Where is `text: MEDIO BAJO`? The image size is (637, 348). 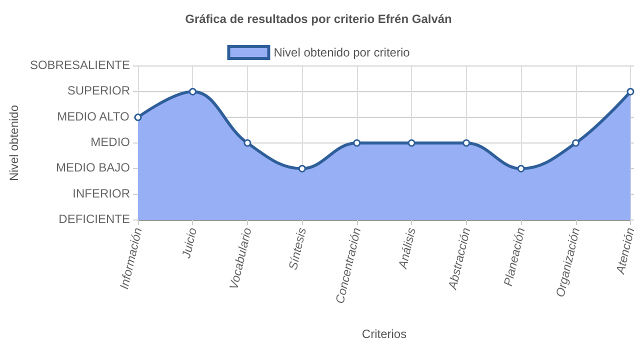 text: MEDIO BAJO is located at coordinates (93, 167).